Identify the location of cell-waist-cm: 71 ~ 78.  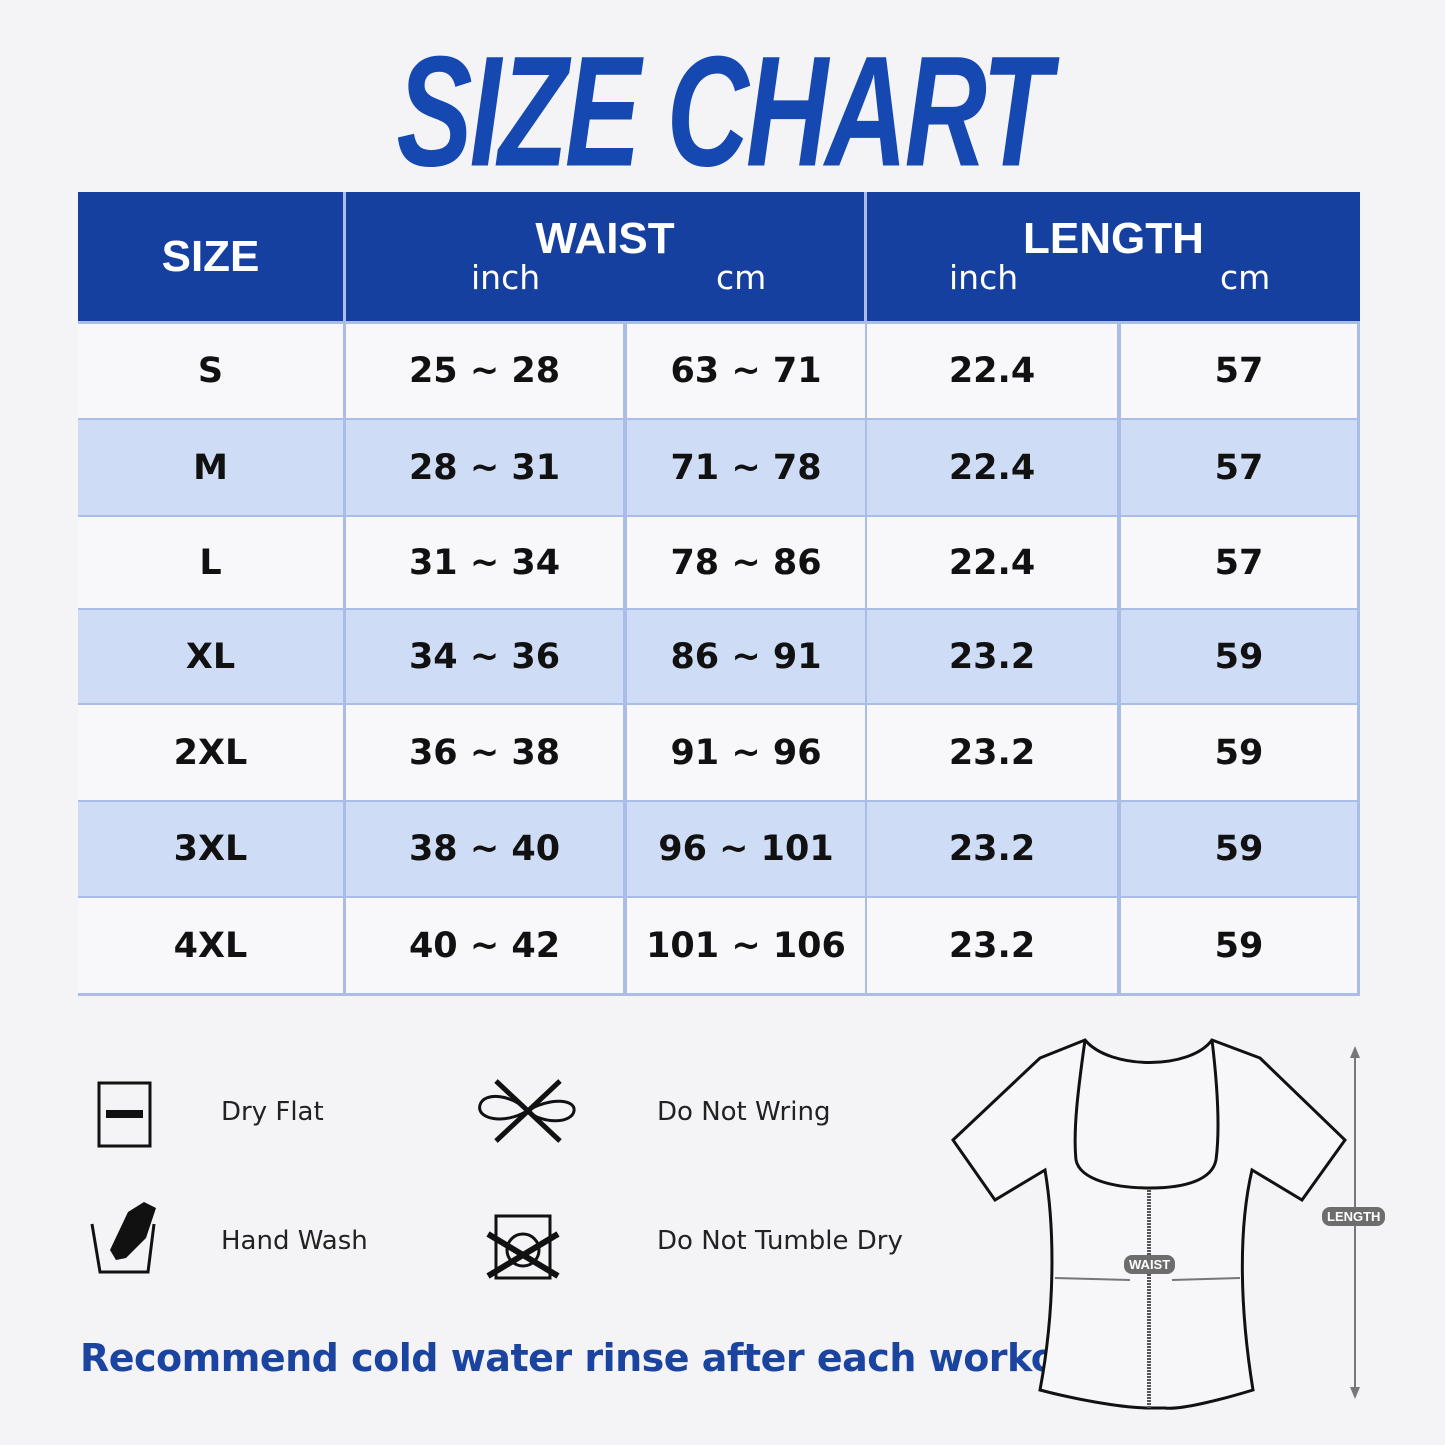
(746, 467).